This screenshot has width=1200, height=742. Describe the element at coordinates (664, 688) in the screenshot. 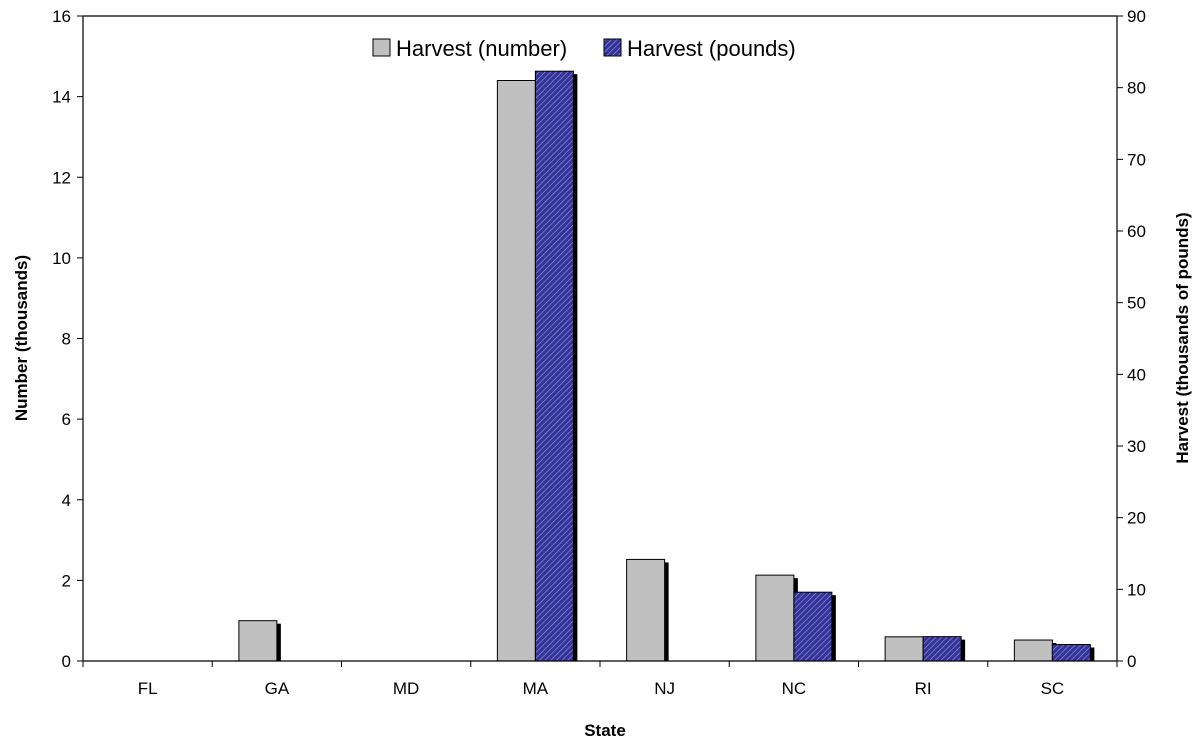

I see `x-tick-label: NJ` at that location.